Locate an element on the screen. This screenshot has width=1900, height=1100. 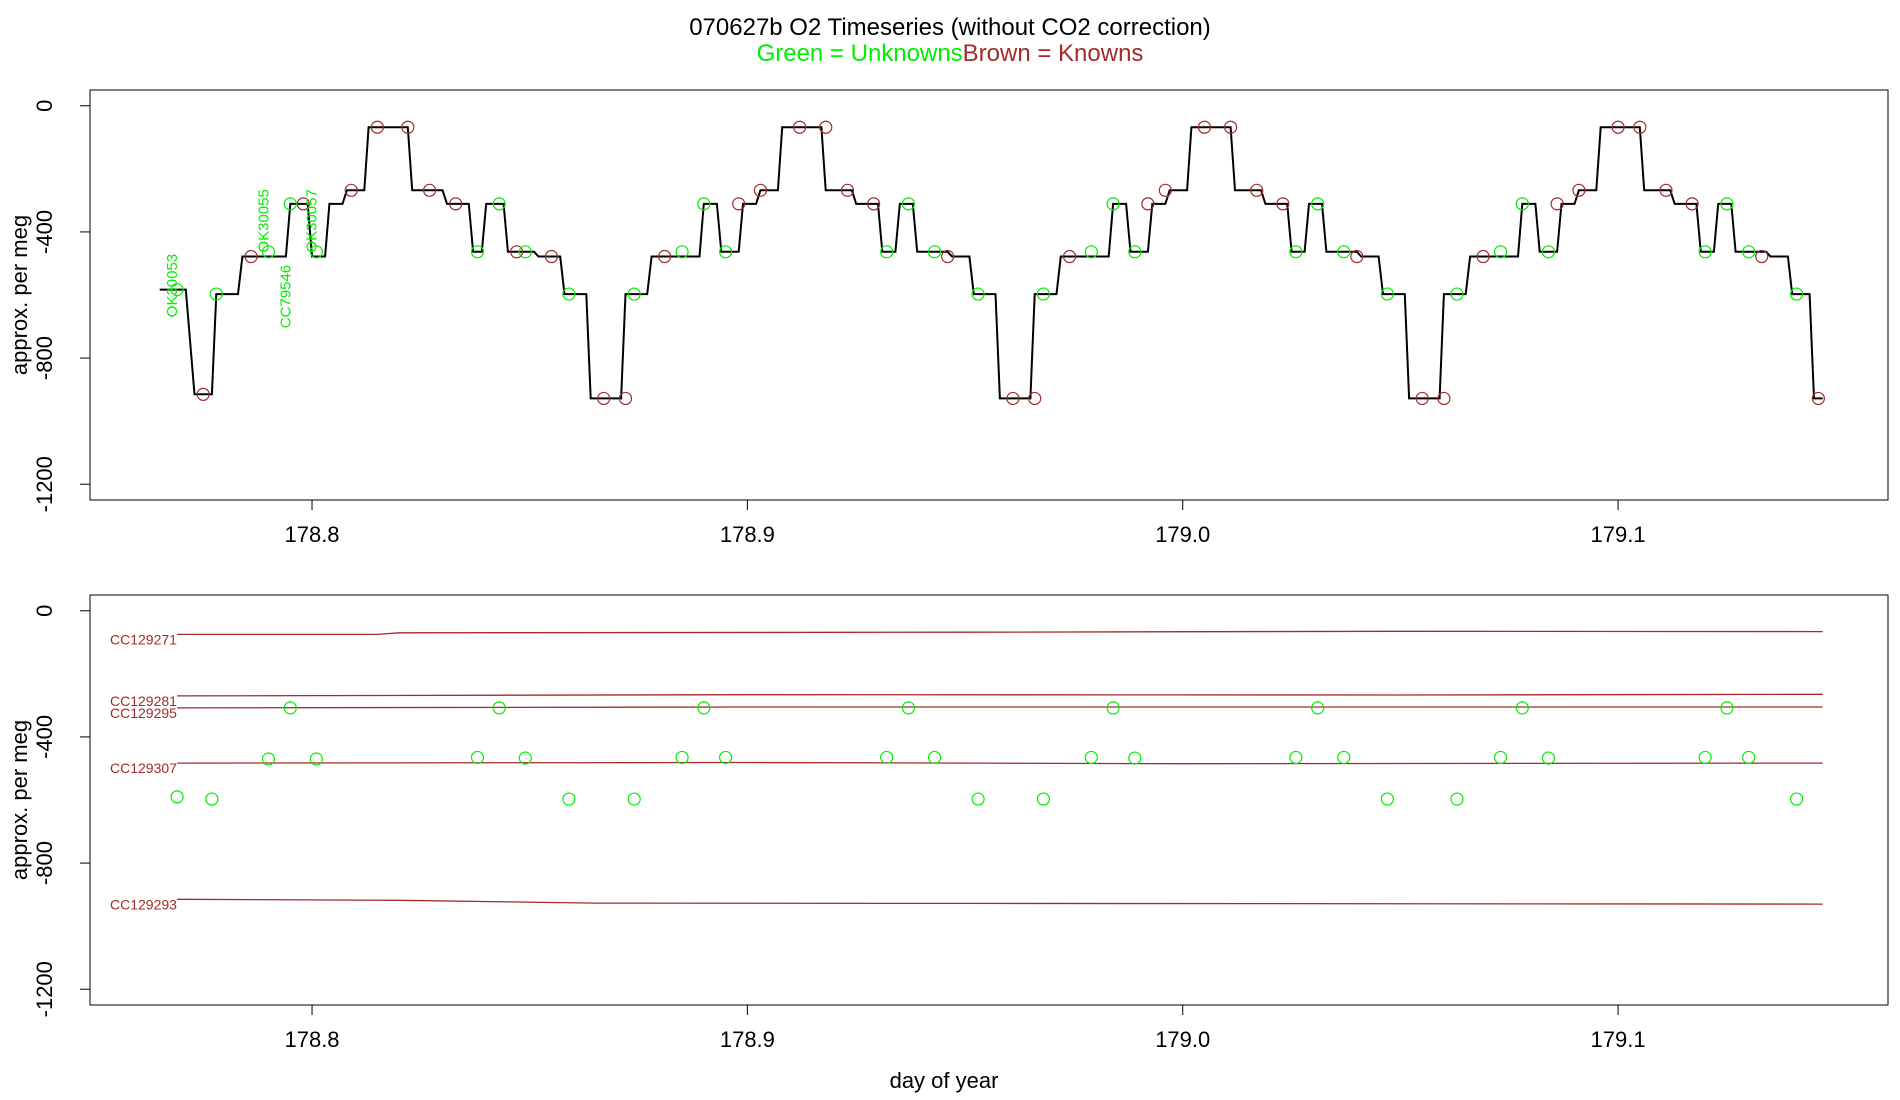
known-series-label: CC129281 is located at coordinates (143, 701).